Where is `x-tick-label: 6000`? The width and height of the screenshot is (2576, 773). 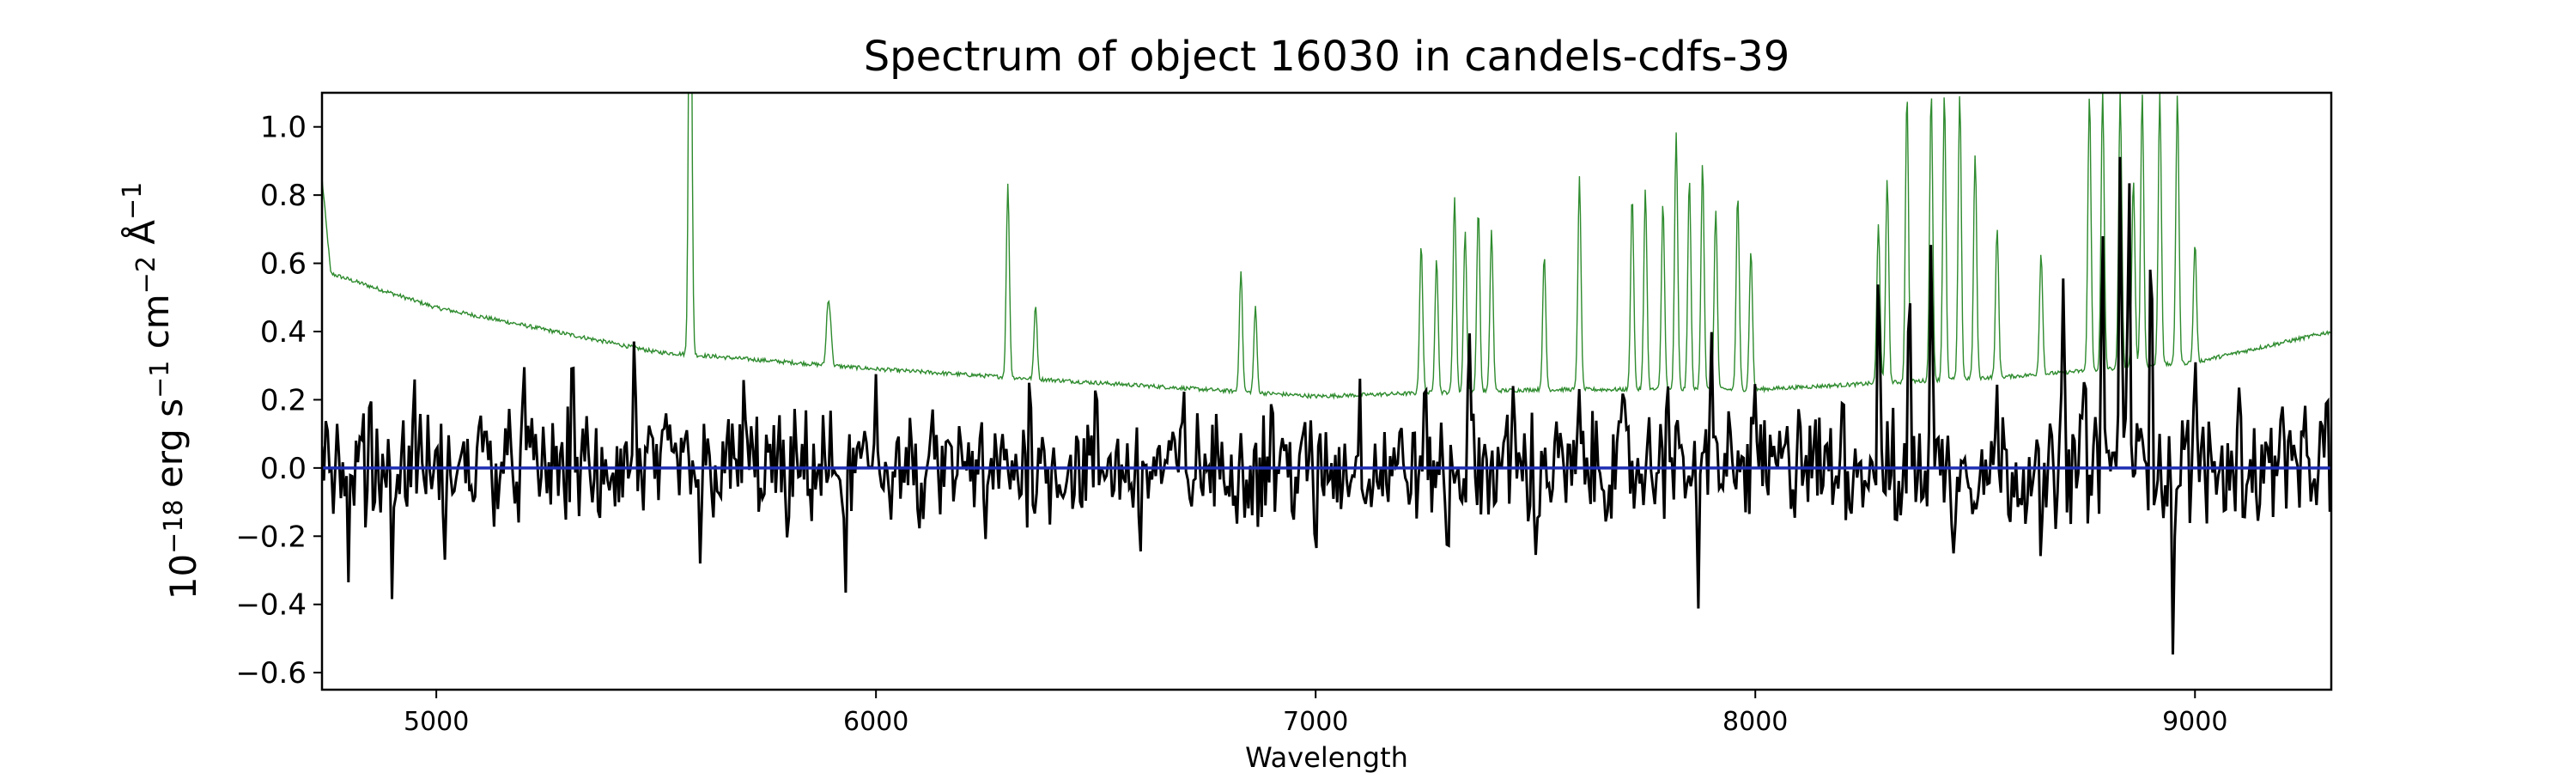 x-tick-label: 6000 is located at coordinates (876, 722).